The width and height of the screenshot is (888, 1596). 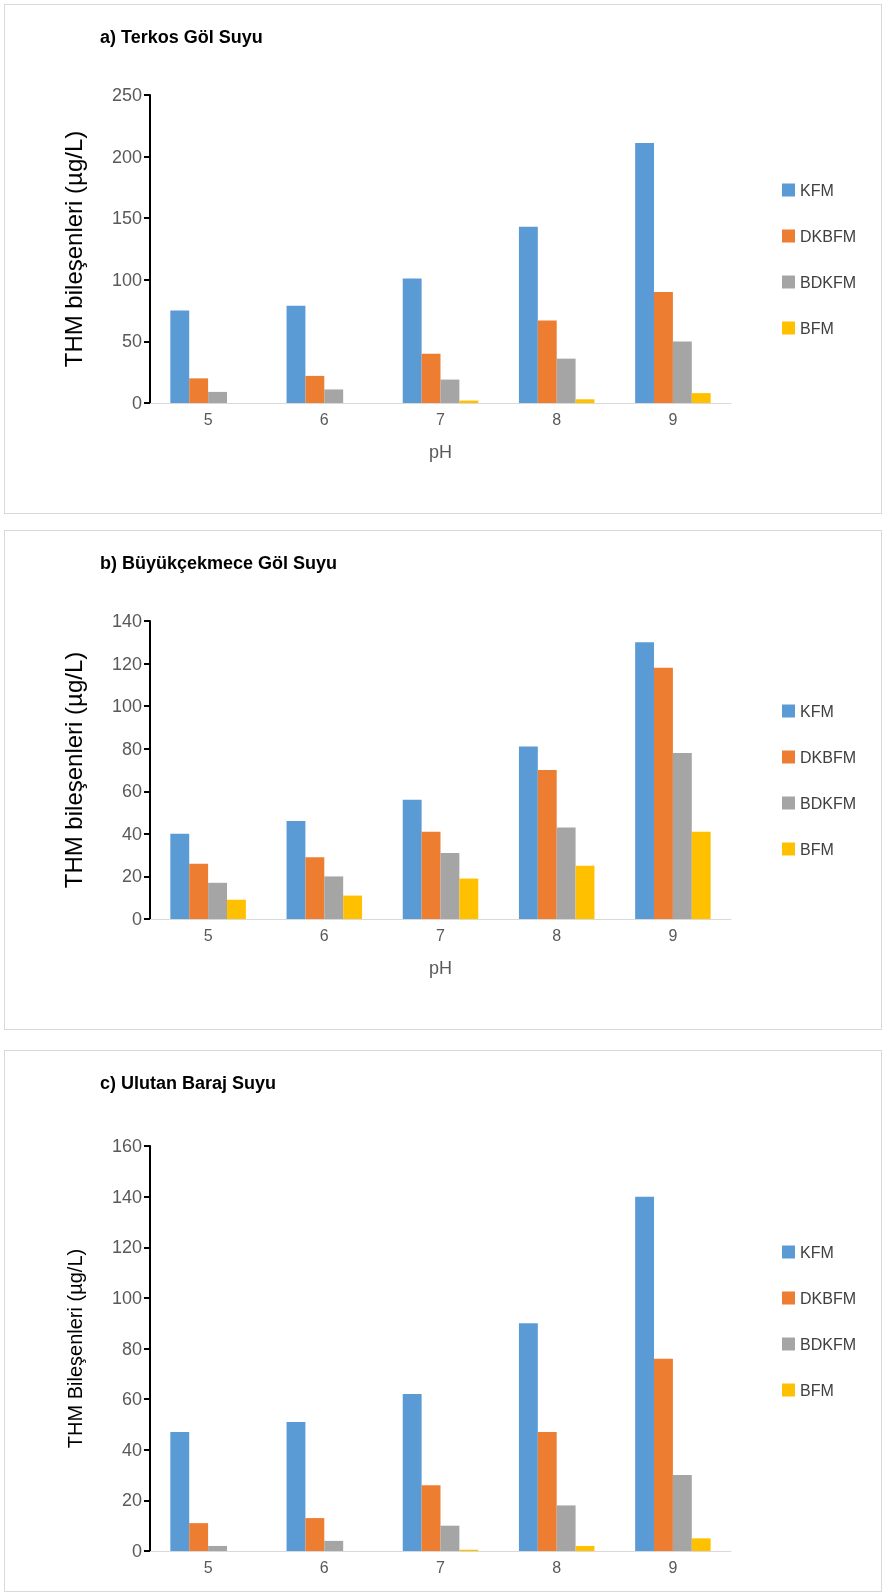 What do you see at coordinates (131, 341) in the screenshot?
I see `y-tick-label: 50` at bounding box center [131, 341].